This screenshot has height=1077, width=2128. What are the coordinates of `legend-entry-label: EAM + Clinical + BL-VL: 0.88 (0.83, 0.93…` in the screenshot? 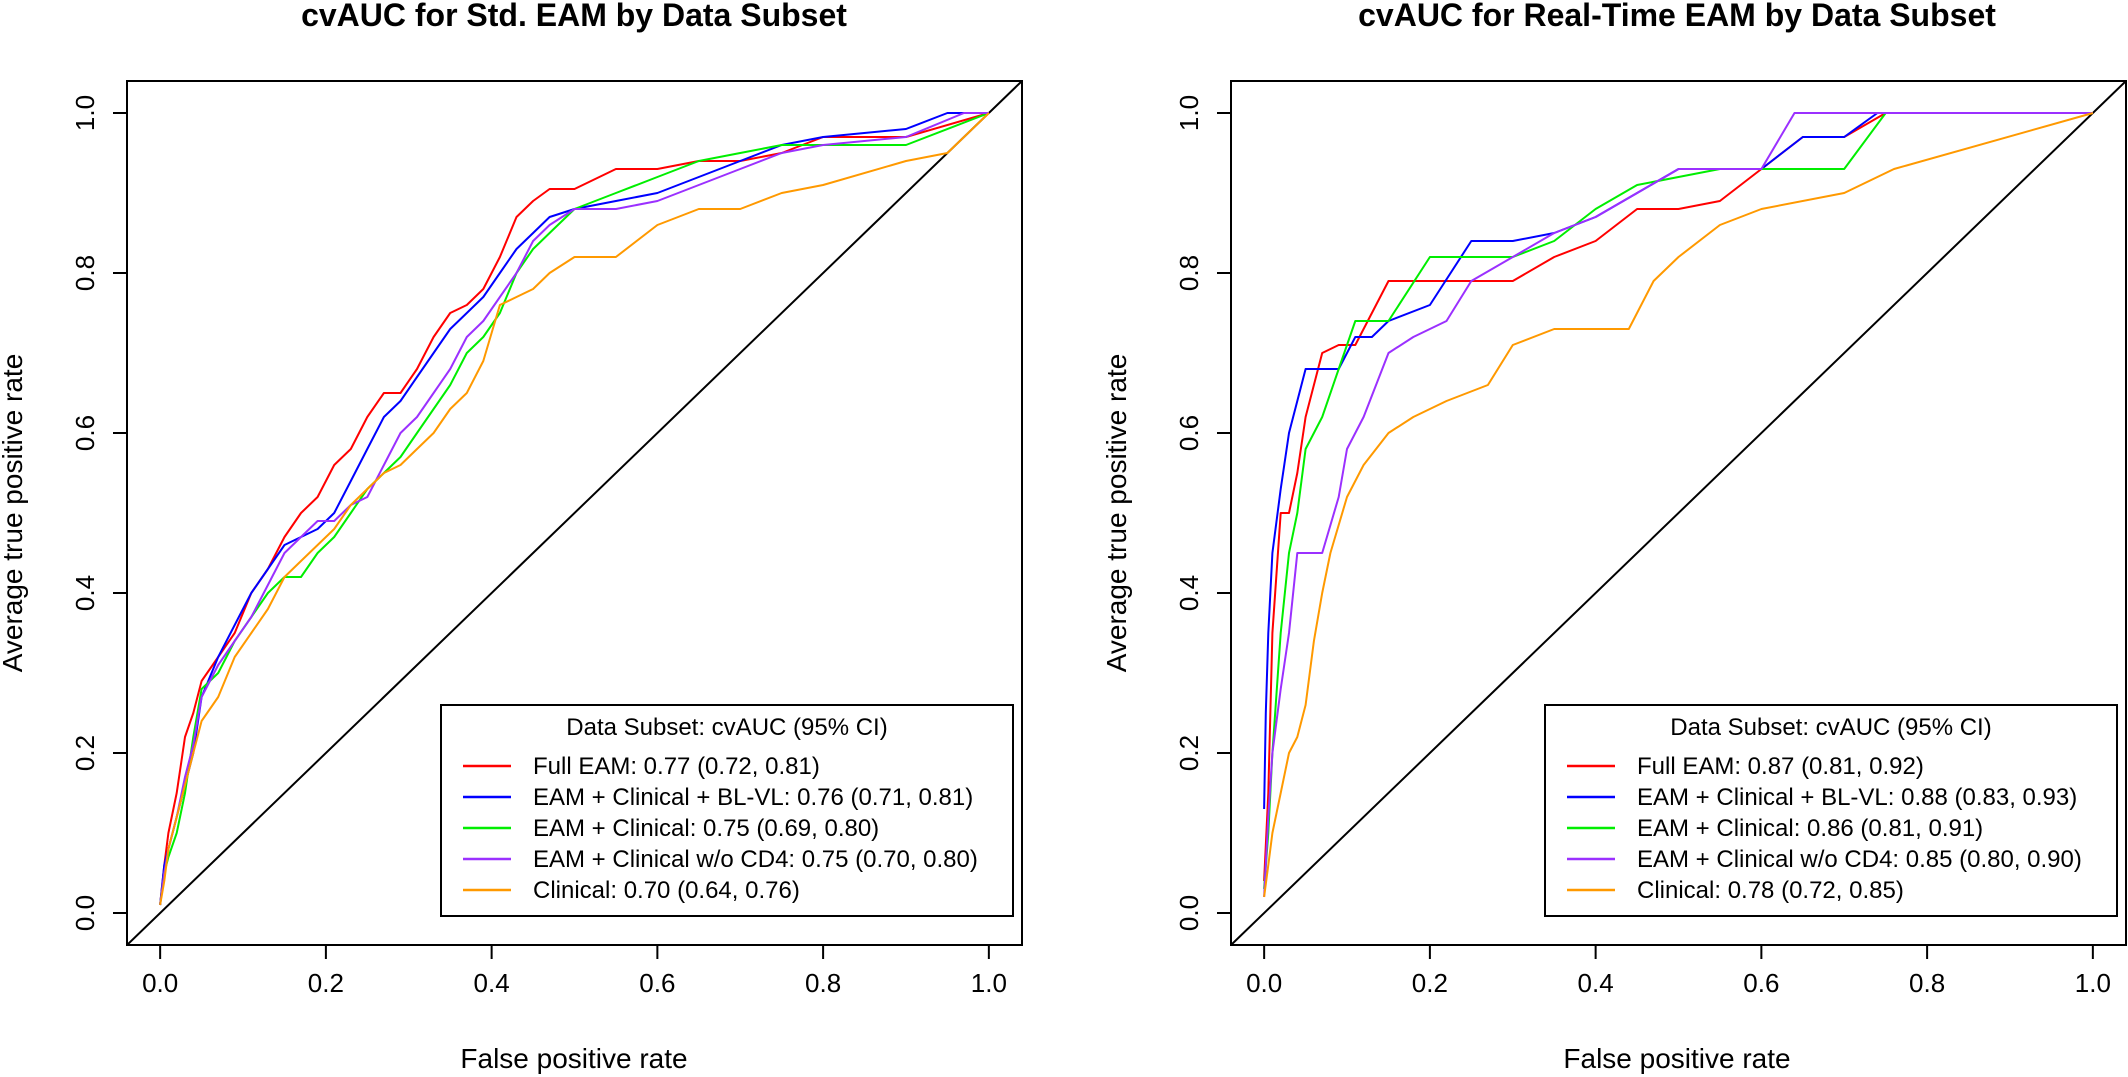 It's located at (1857, 797).